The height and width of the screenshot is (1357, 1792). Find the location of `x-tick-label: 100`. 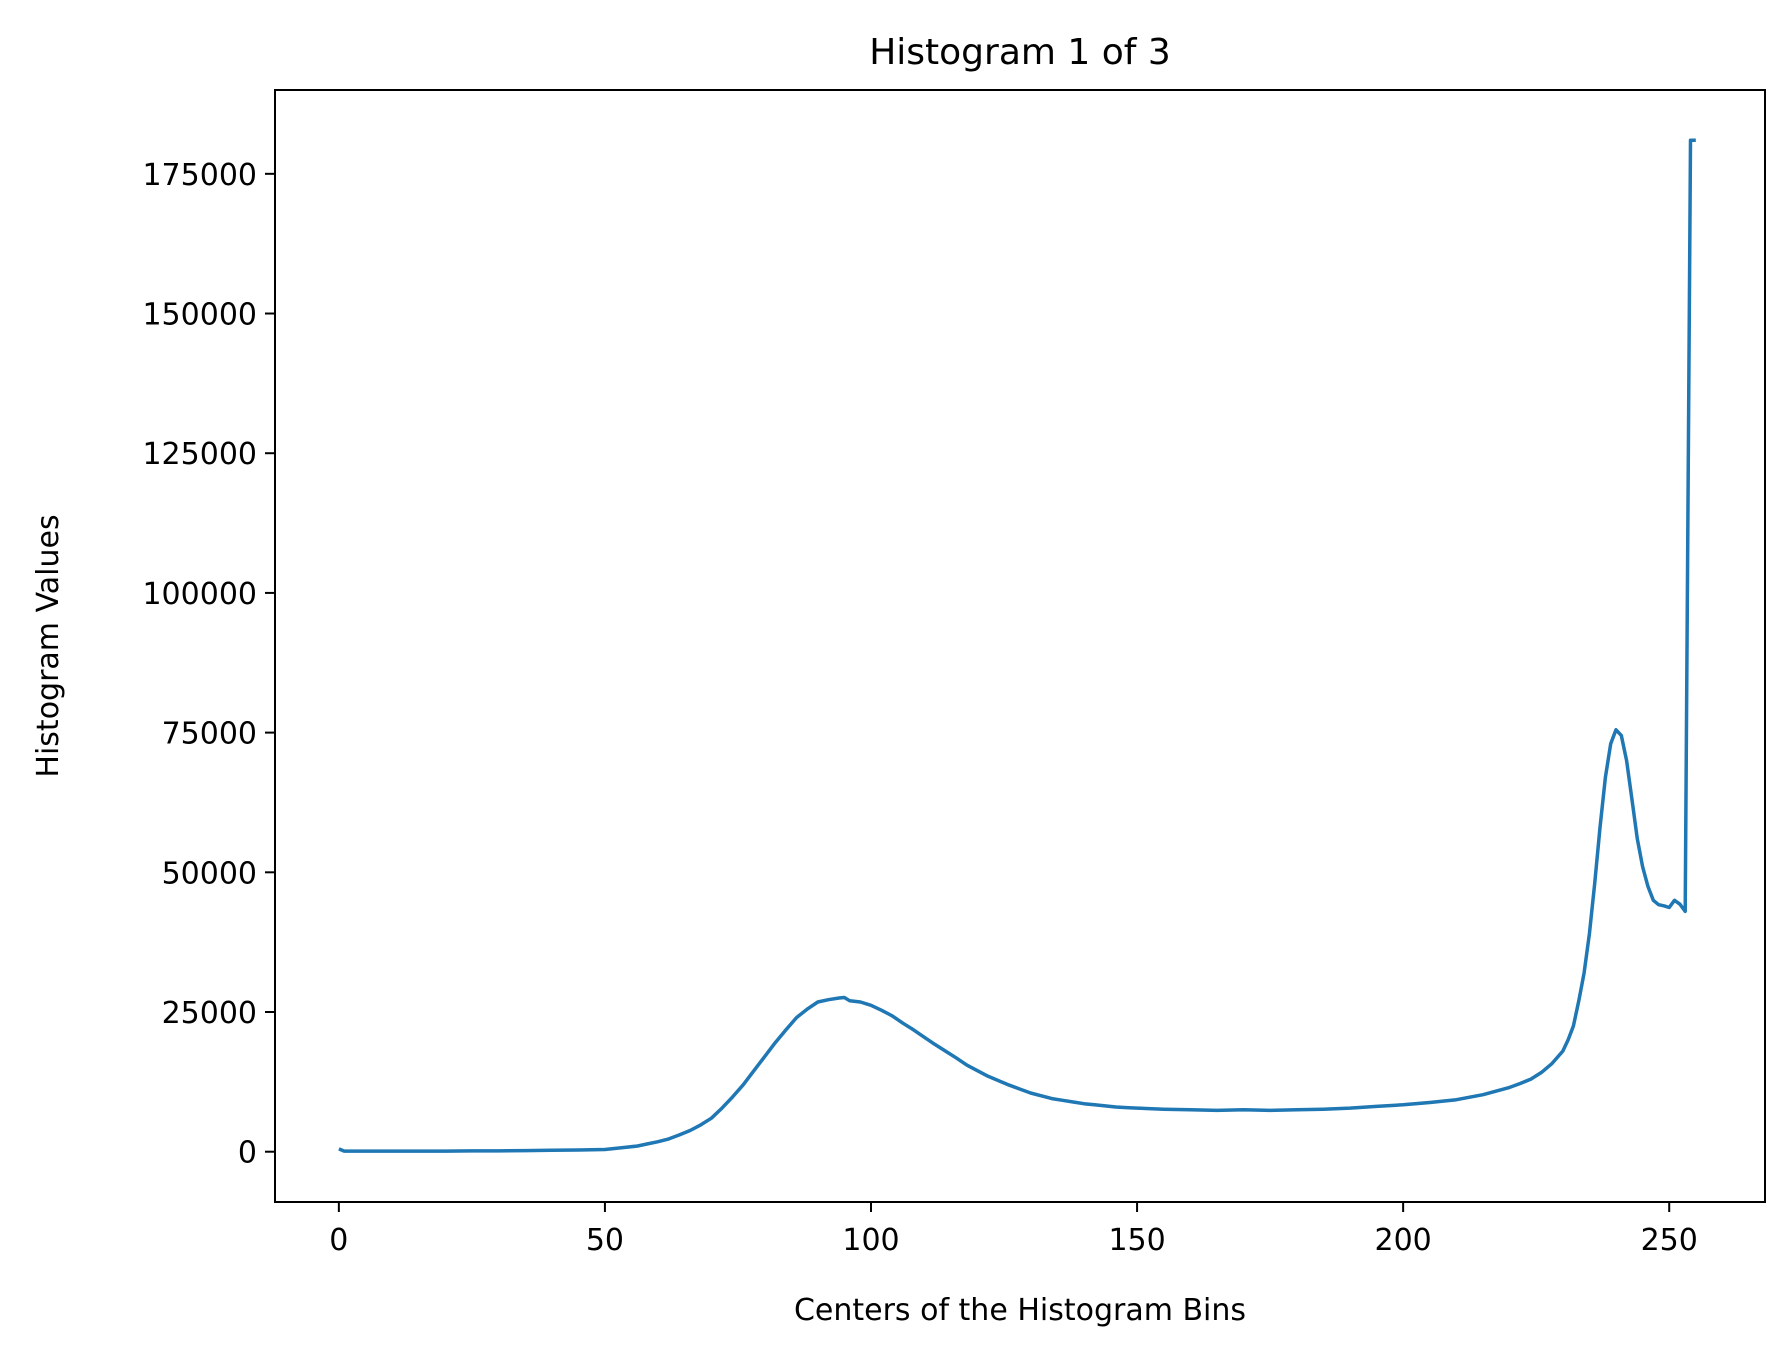

x-tick-label: 100 is located at coordinates (870, 1240).